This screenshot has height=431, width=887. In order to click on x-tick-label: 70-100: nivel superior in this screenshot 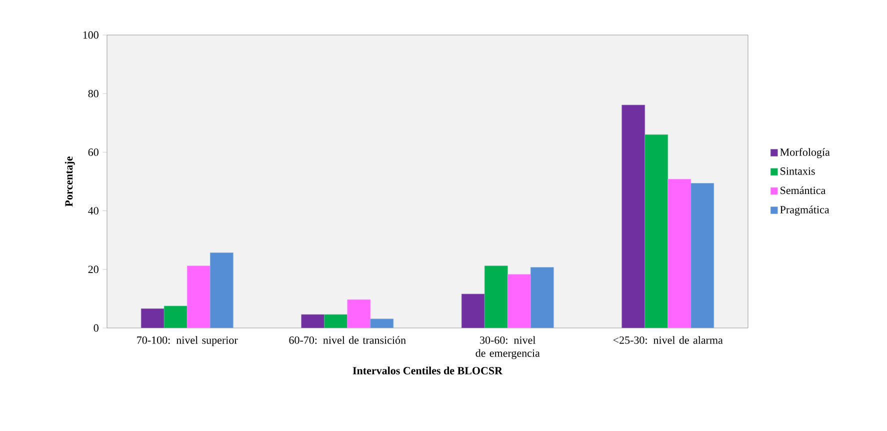, I will do `click(187, 341)`.